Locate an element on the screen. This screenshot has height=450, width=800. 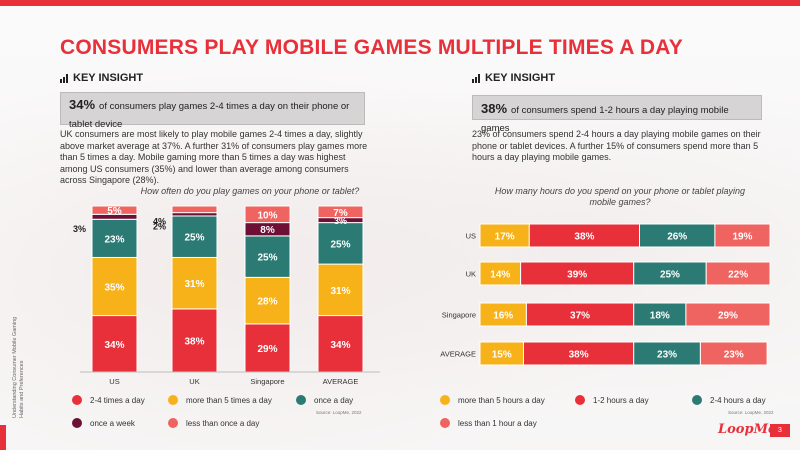
legend-label: 2-4 hours a day is located at coordinates (738, 400).